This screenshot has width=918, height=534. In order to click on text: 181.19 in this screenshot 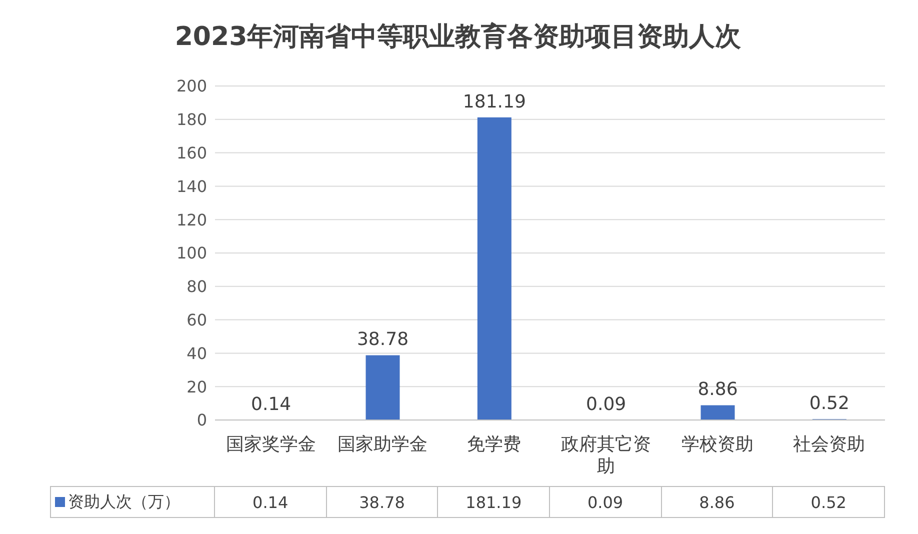, I will do `click(494, 101)`.